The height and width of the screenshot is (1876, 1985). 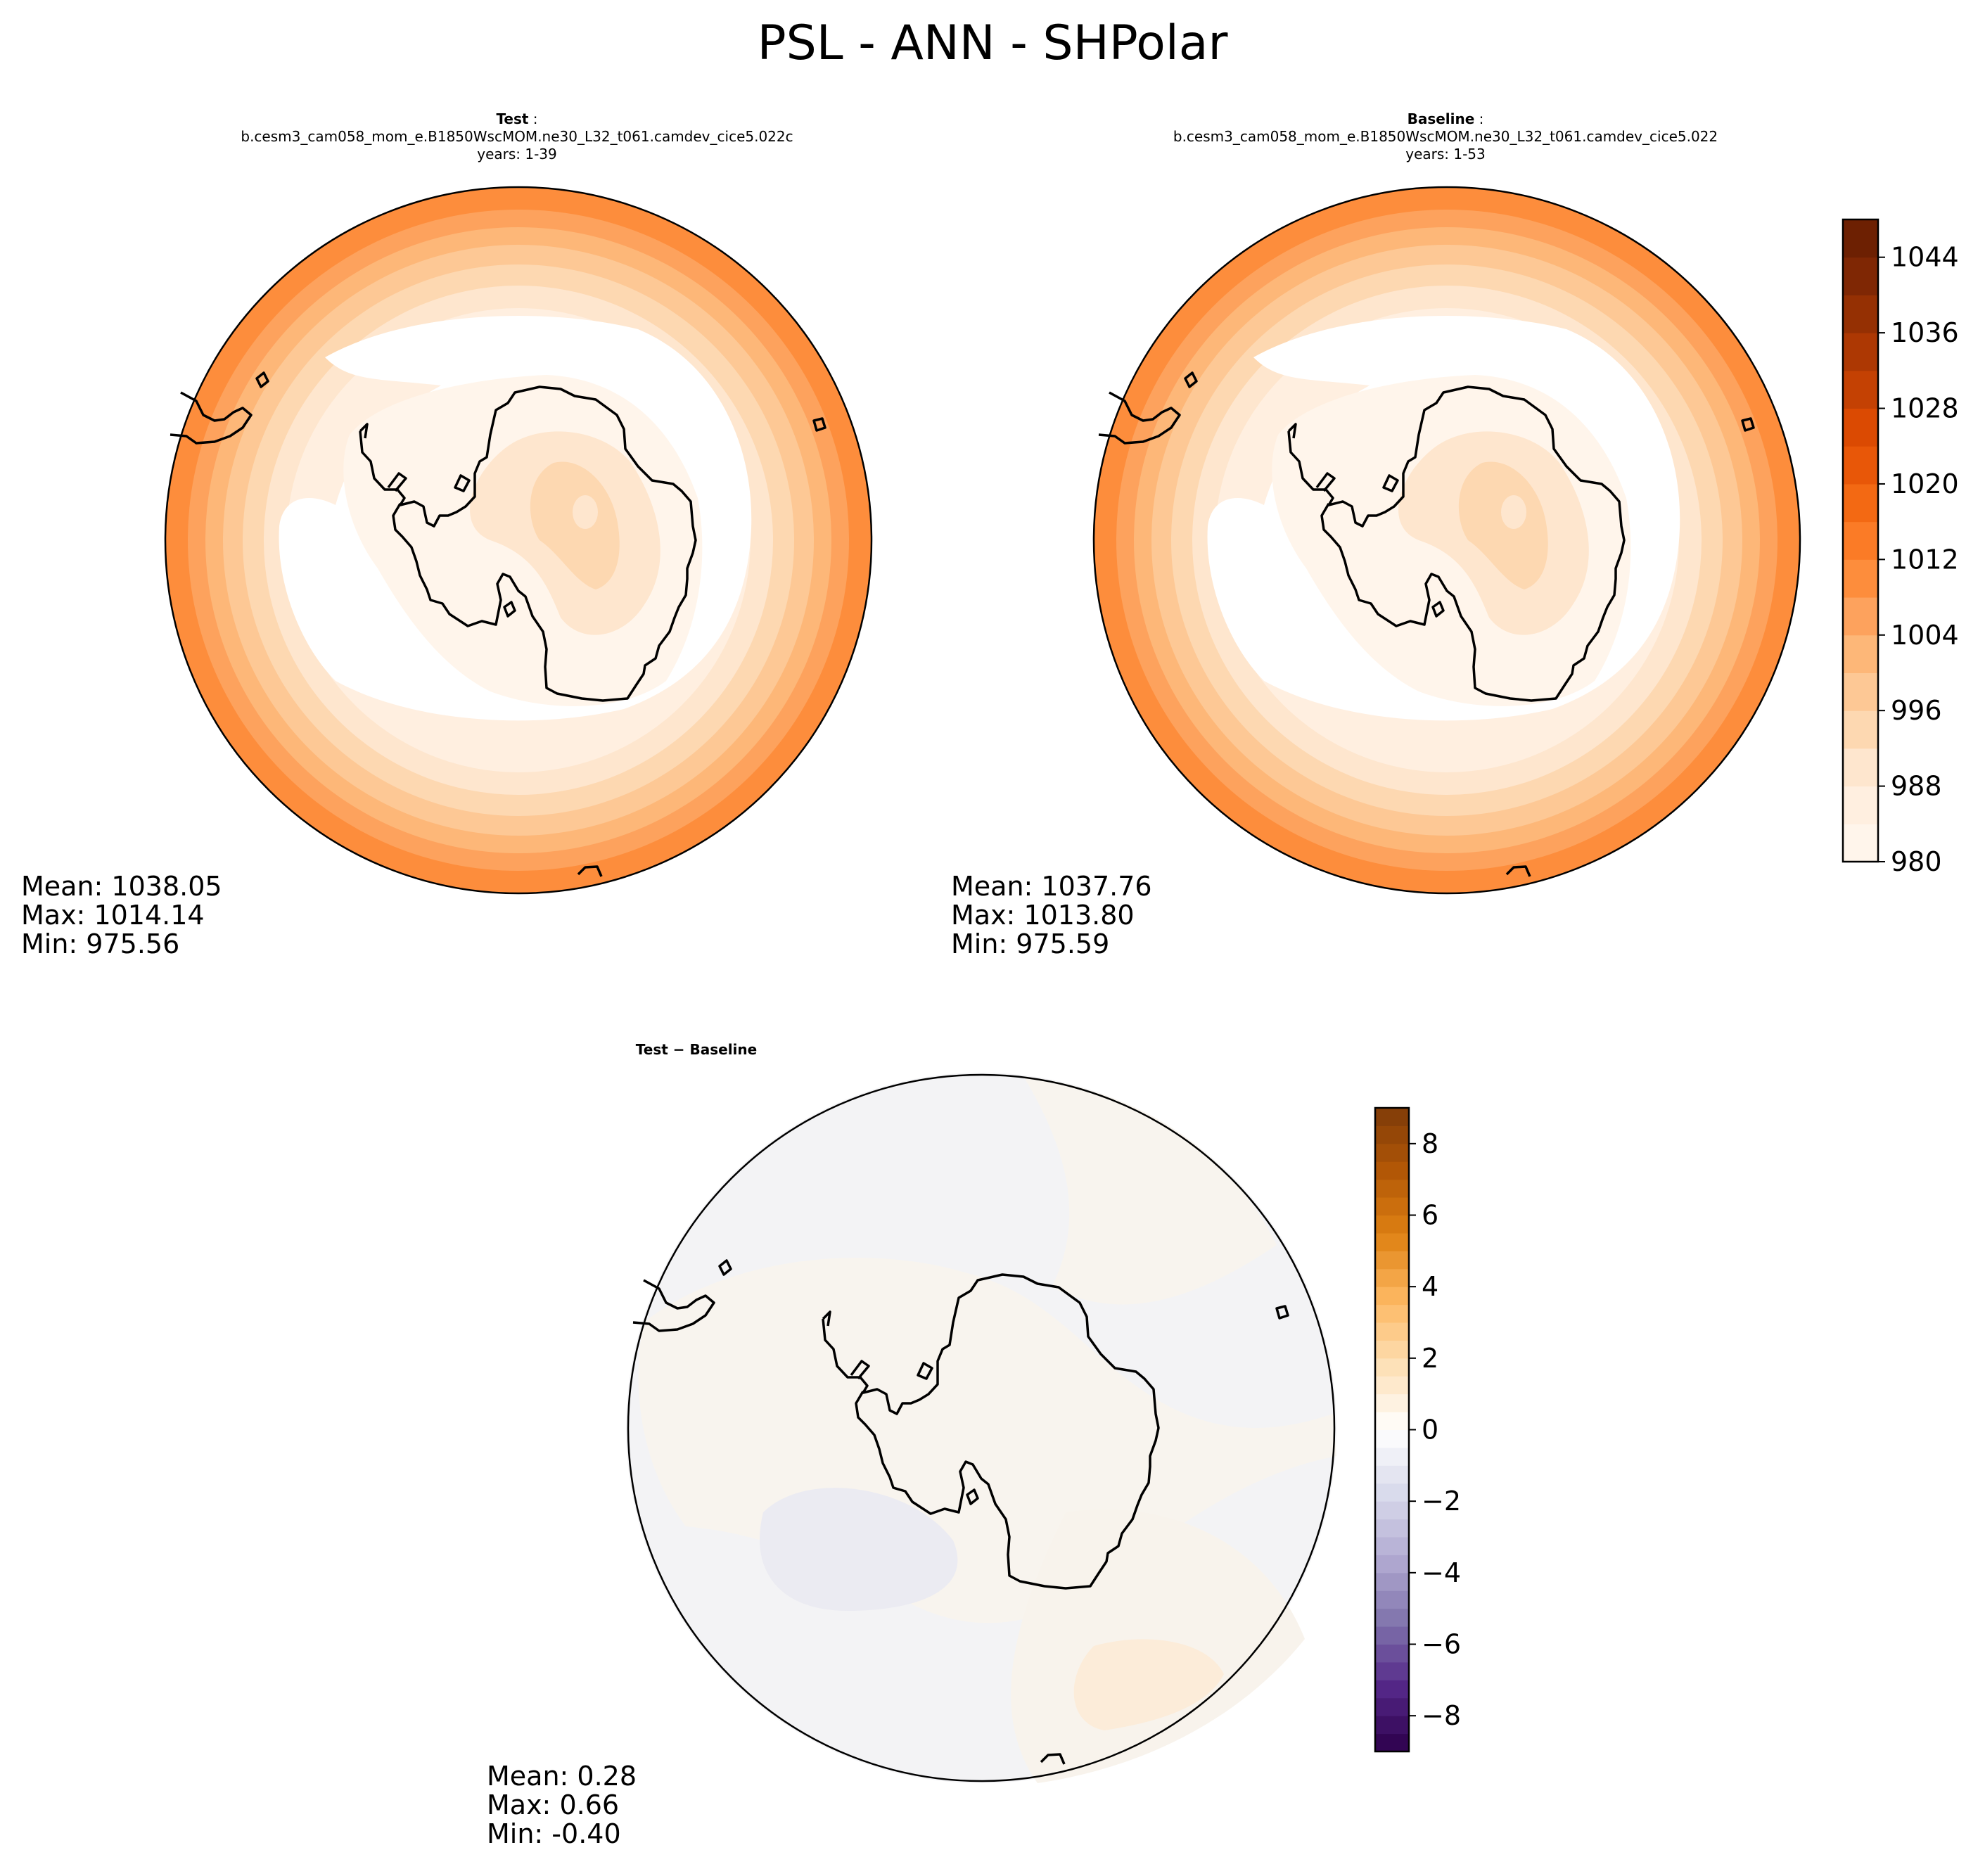 I want to click on baseline-years: years: 1-53, so click(x=1446, y=154).